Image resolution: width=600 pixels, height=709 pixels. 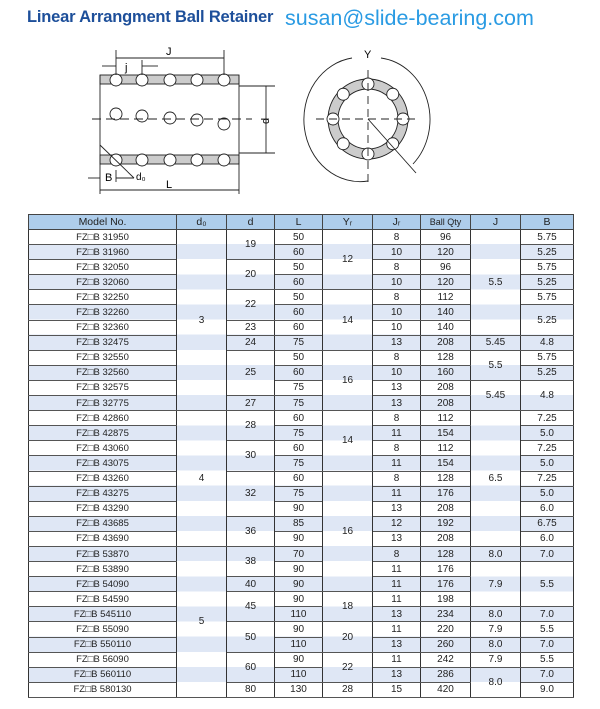 What do you see at coordinates (445, 252) in the screenshot?
I see `cell-qty: 120` at bounding box center [445, 252].